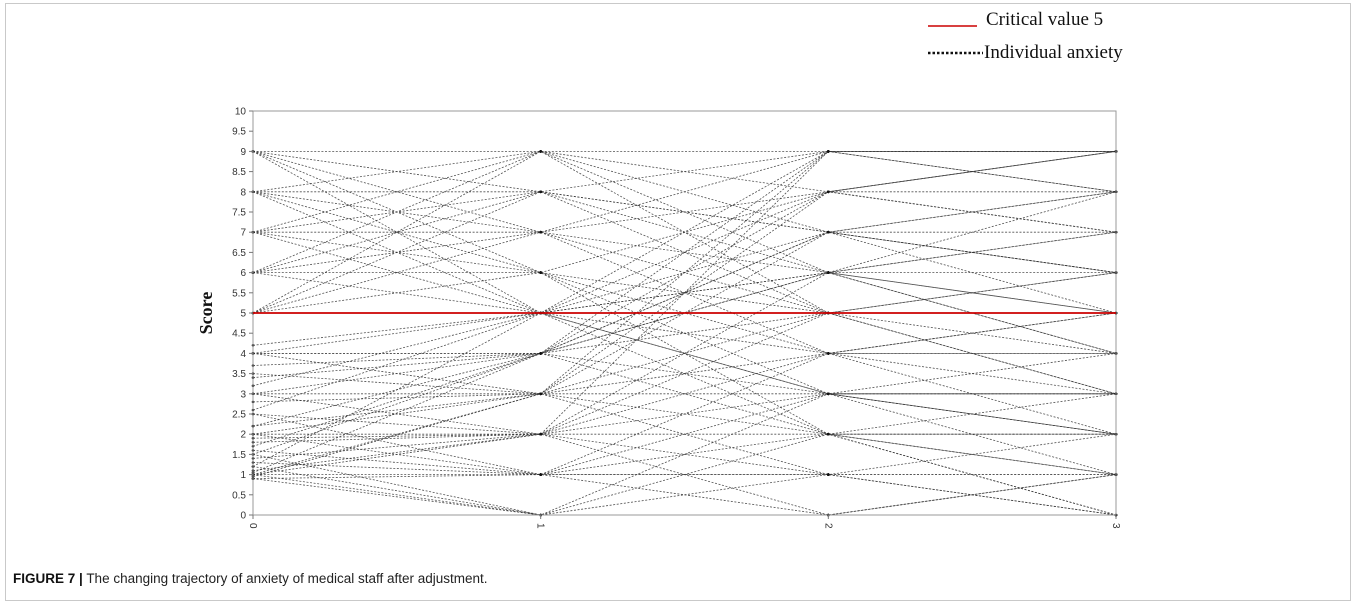 The height and width of the screenshot is (606, 1357). I want to click on y-tick-label: 7, so click(243, 233).